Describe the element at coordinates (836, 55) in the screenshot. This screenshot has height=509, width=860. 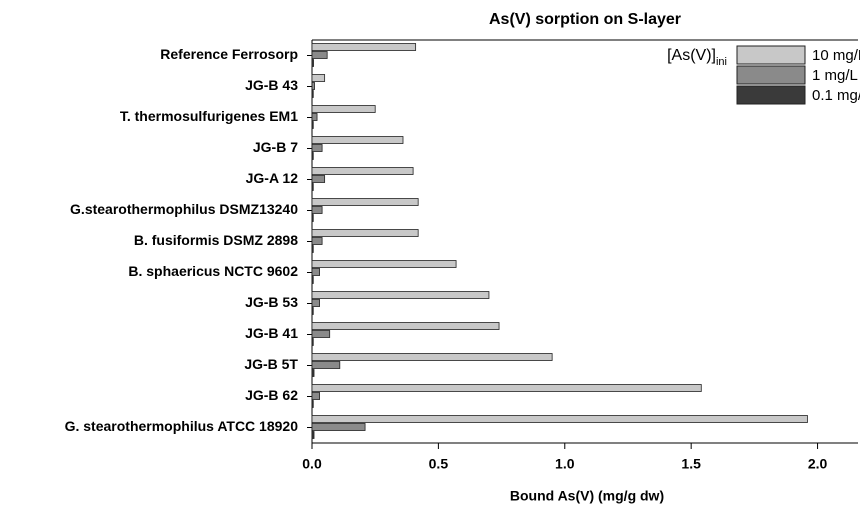
I see `legend-label: 10 mg/L` at that location.